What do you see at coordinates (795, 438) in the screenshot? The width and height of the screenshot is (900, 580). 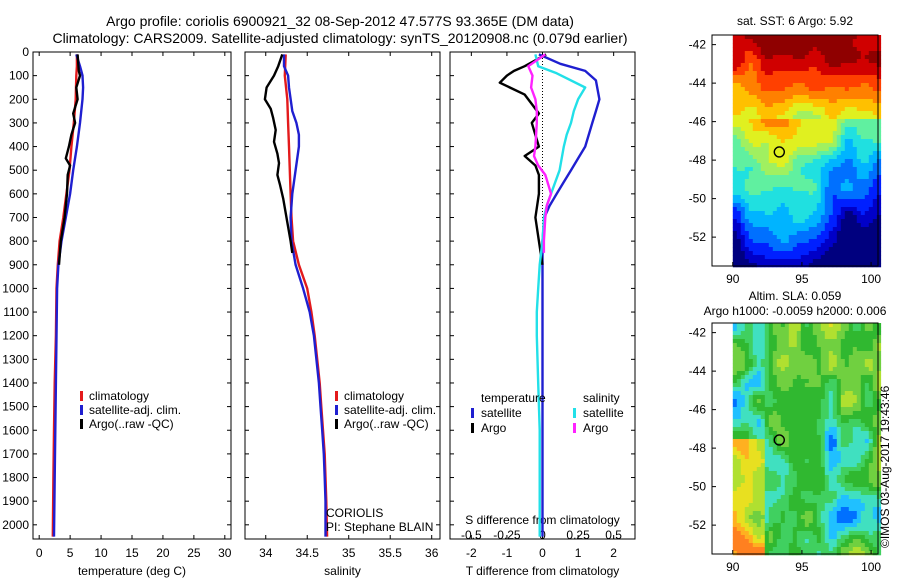 I see `map-frame` at bounding box center [795, 438].